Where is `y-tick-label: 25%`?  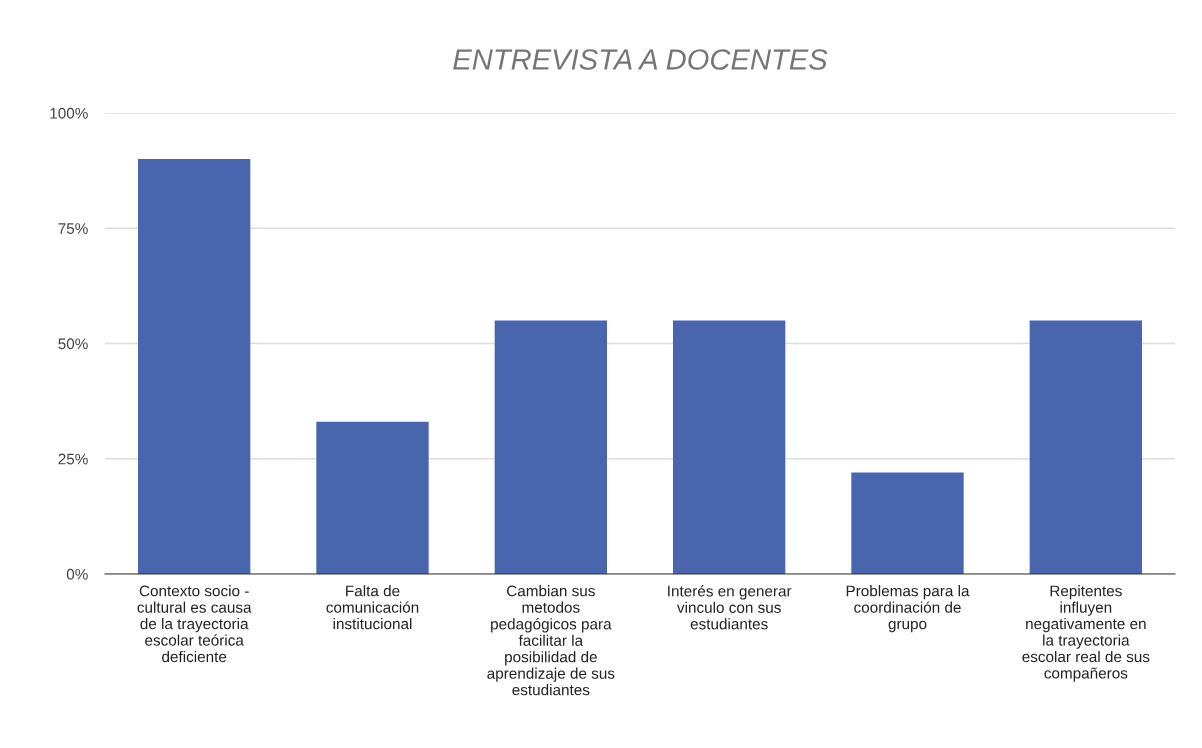 y-tick-label: 25% is located at coordinates (73, 459).